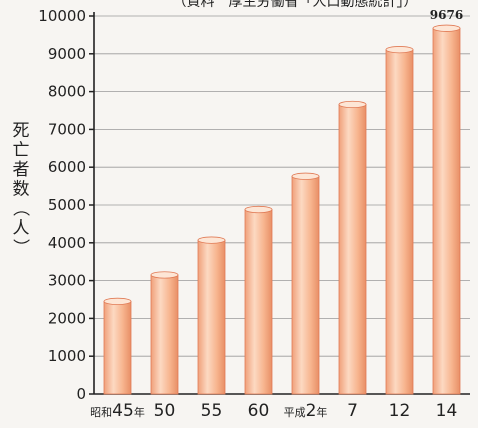 The height and width of the screenshot is (428, 478). What do you see at coordinates (67, 243) in the screenshot?
I see `y-tick-label: 4000` at bounding box center [67, 243].